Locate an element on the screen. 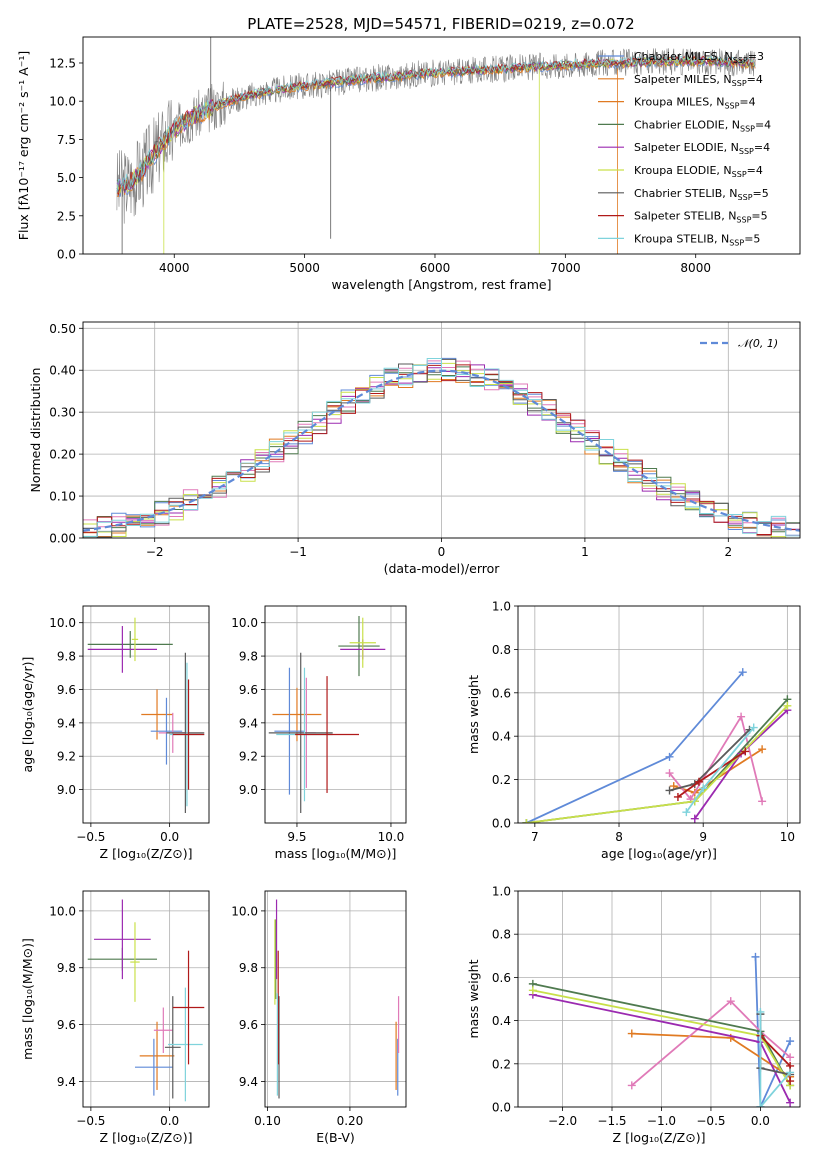 The width and height of the screenshot is (819, 1170). y-tick-label: 9.6 is located at coordinates (66, 1025).